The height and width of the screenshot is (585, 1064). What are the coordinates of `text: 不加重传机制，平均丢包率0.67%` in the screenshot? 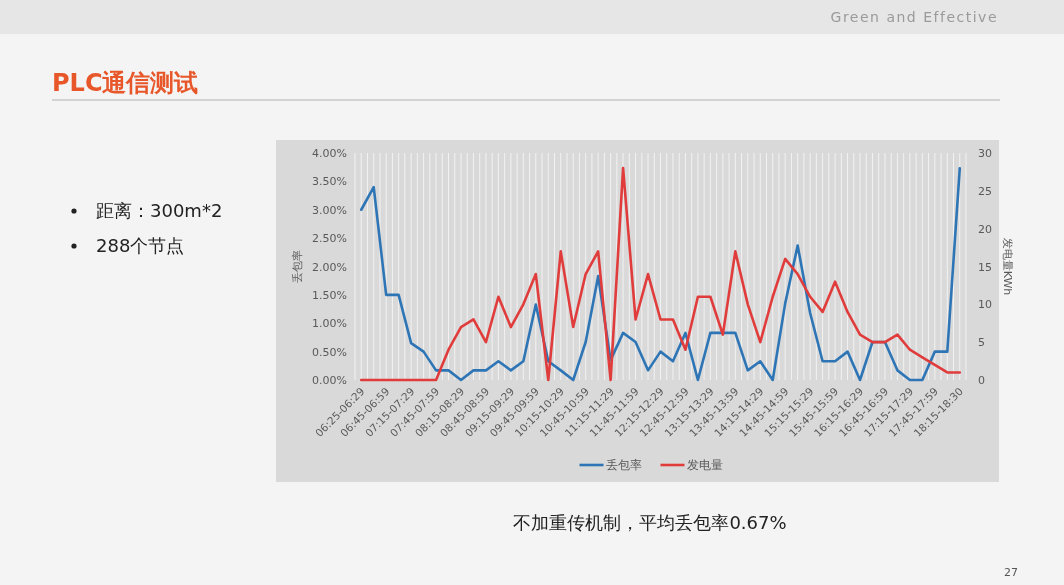 It's located at (650, 522).